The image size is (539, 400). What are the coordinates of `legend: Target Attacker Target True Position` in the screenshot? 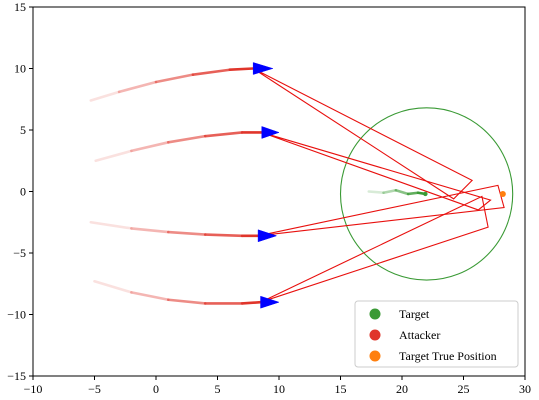 It's located at (436, 334).